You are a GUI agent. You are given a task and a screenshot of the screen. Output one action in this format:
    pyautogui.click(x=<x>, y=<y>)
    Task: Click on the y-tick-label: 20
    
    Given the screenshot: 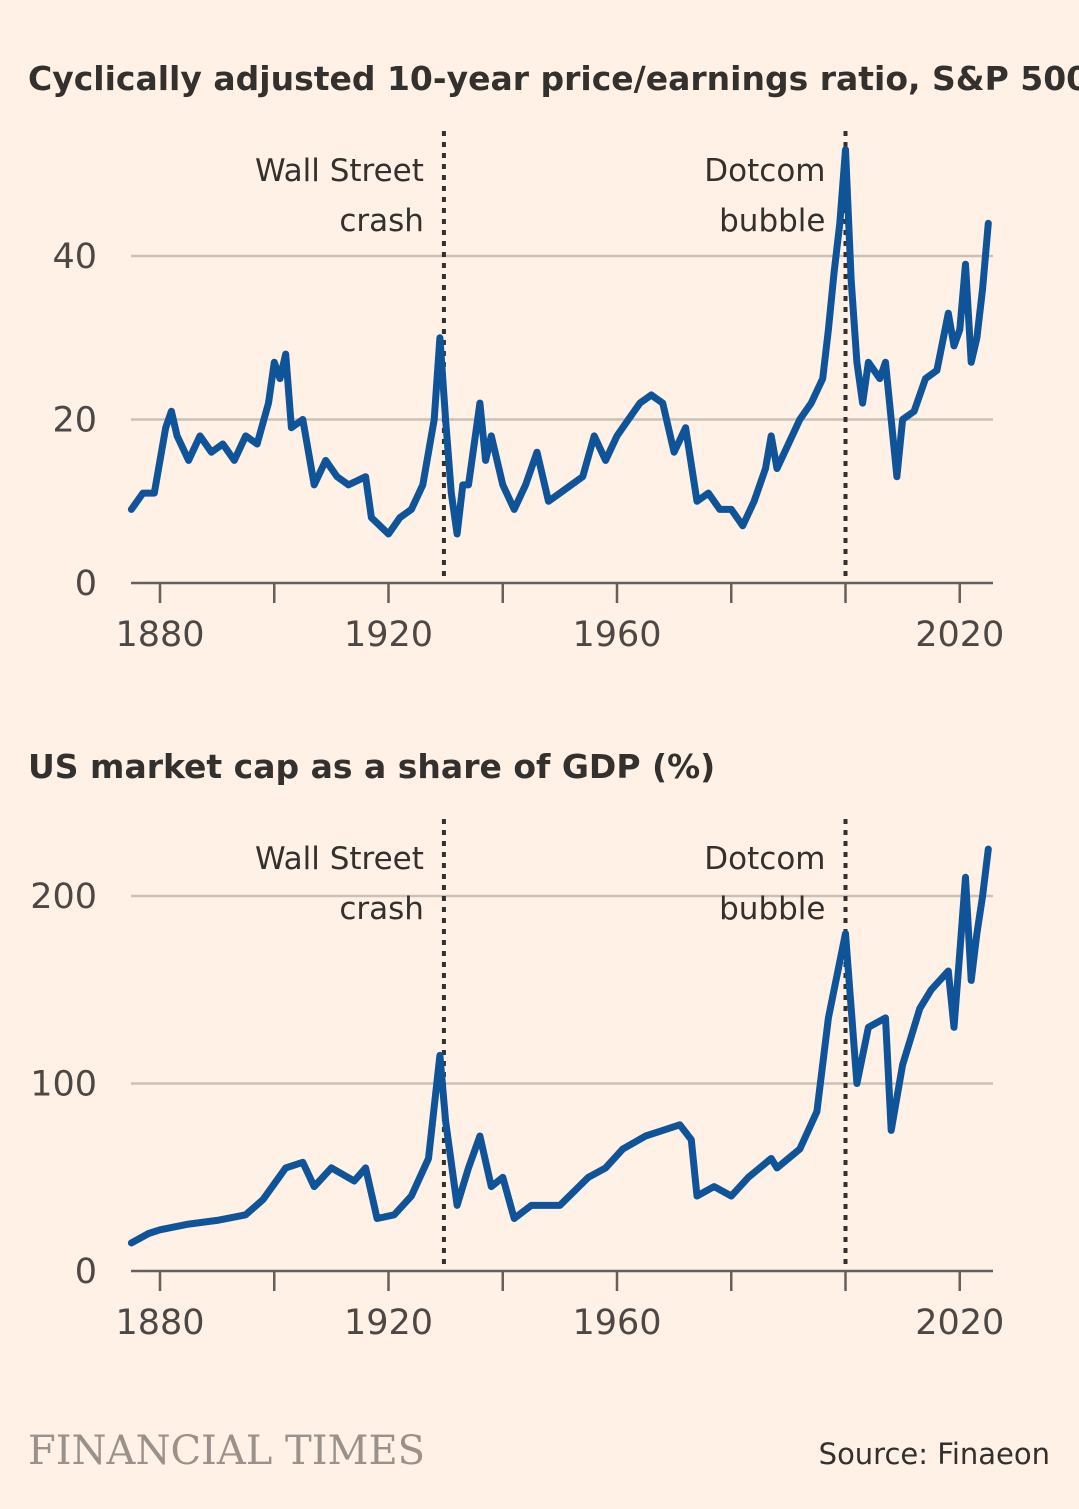 What is the action you would take?
    pyautogui.click(x=74, y=421)
    